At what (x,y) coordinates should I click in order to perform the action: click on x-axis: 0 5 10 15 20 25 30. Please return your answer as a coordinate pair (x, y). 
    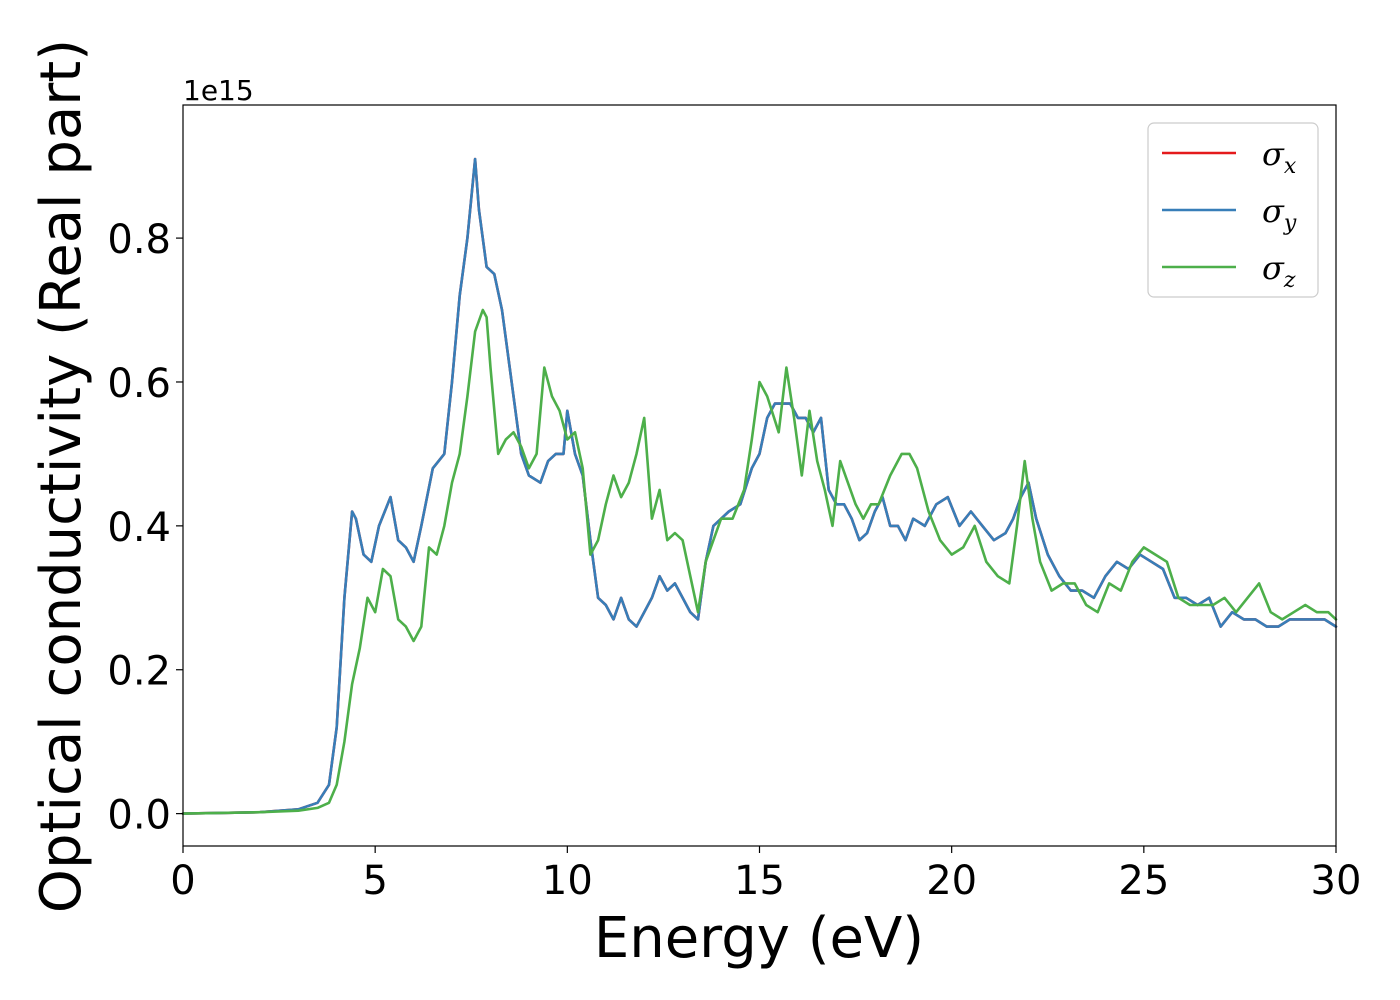
    Looking at the image, I should click on (765, 875).